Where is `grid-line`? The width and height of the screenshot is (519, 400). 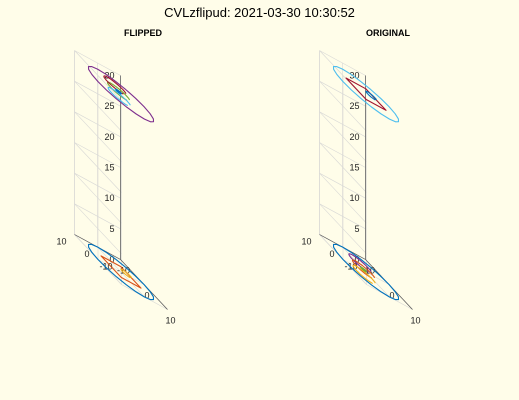 grid-line is located at coordinates (121, 272).